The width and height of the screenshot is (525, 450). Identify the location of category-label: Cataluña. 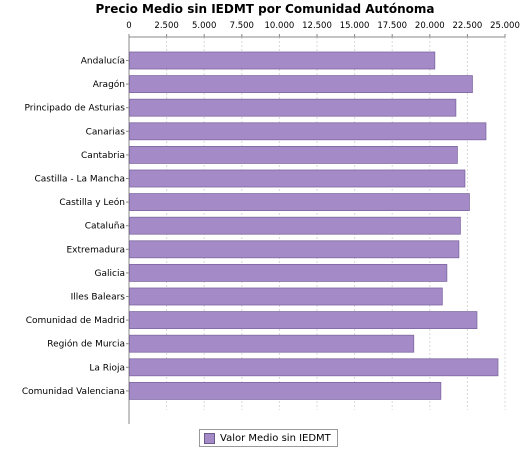
(105, 227).